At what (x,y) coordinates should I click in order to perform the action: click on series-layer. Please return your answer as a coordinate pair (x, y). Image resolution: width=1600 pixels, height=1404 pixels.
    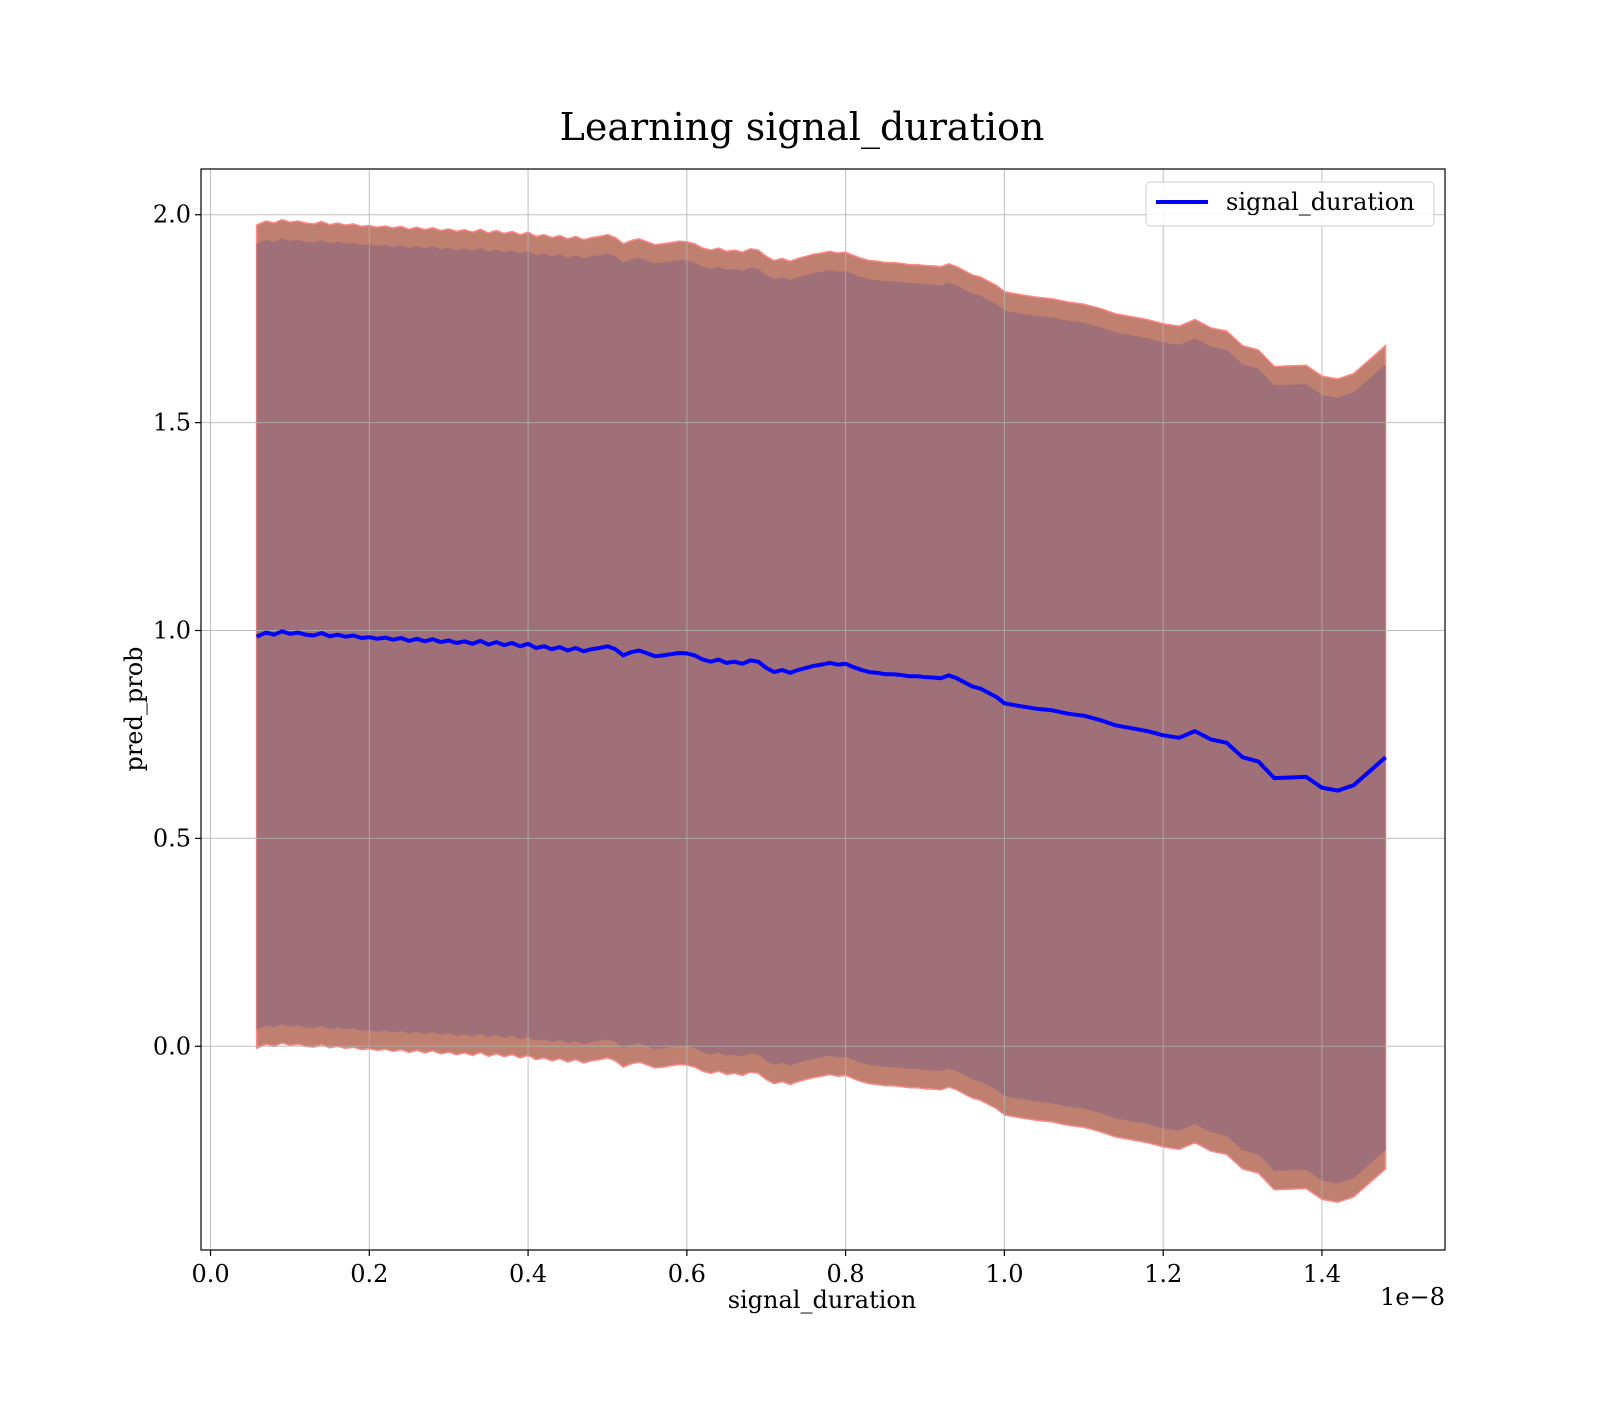
    Looking at the image, I should click on (821, 711).